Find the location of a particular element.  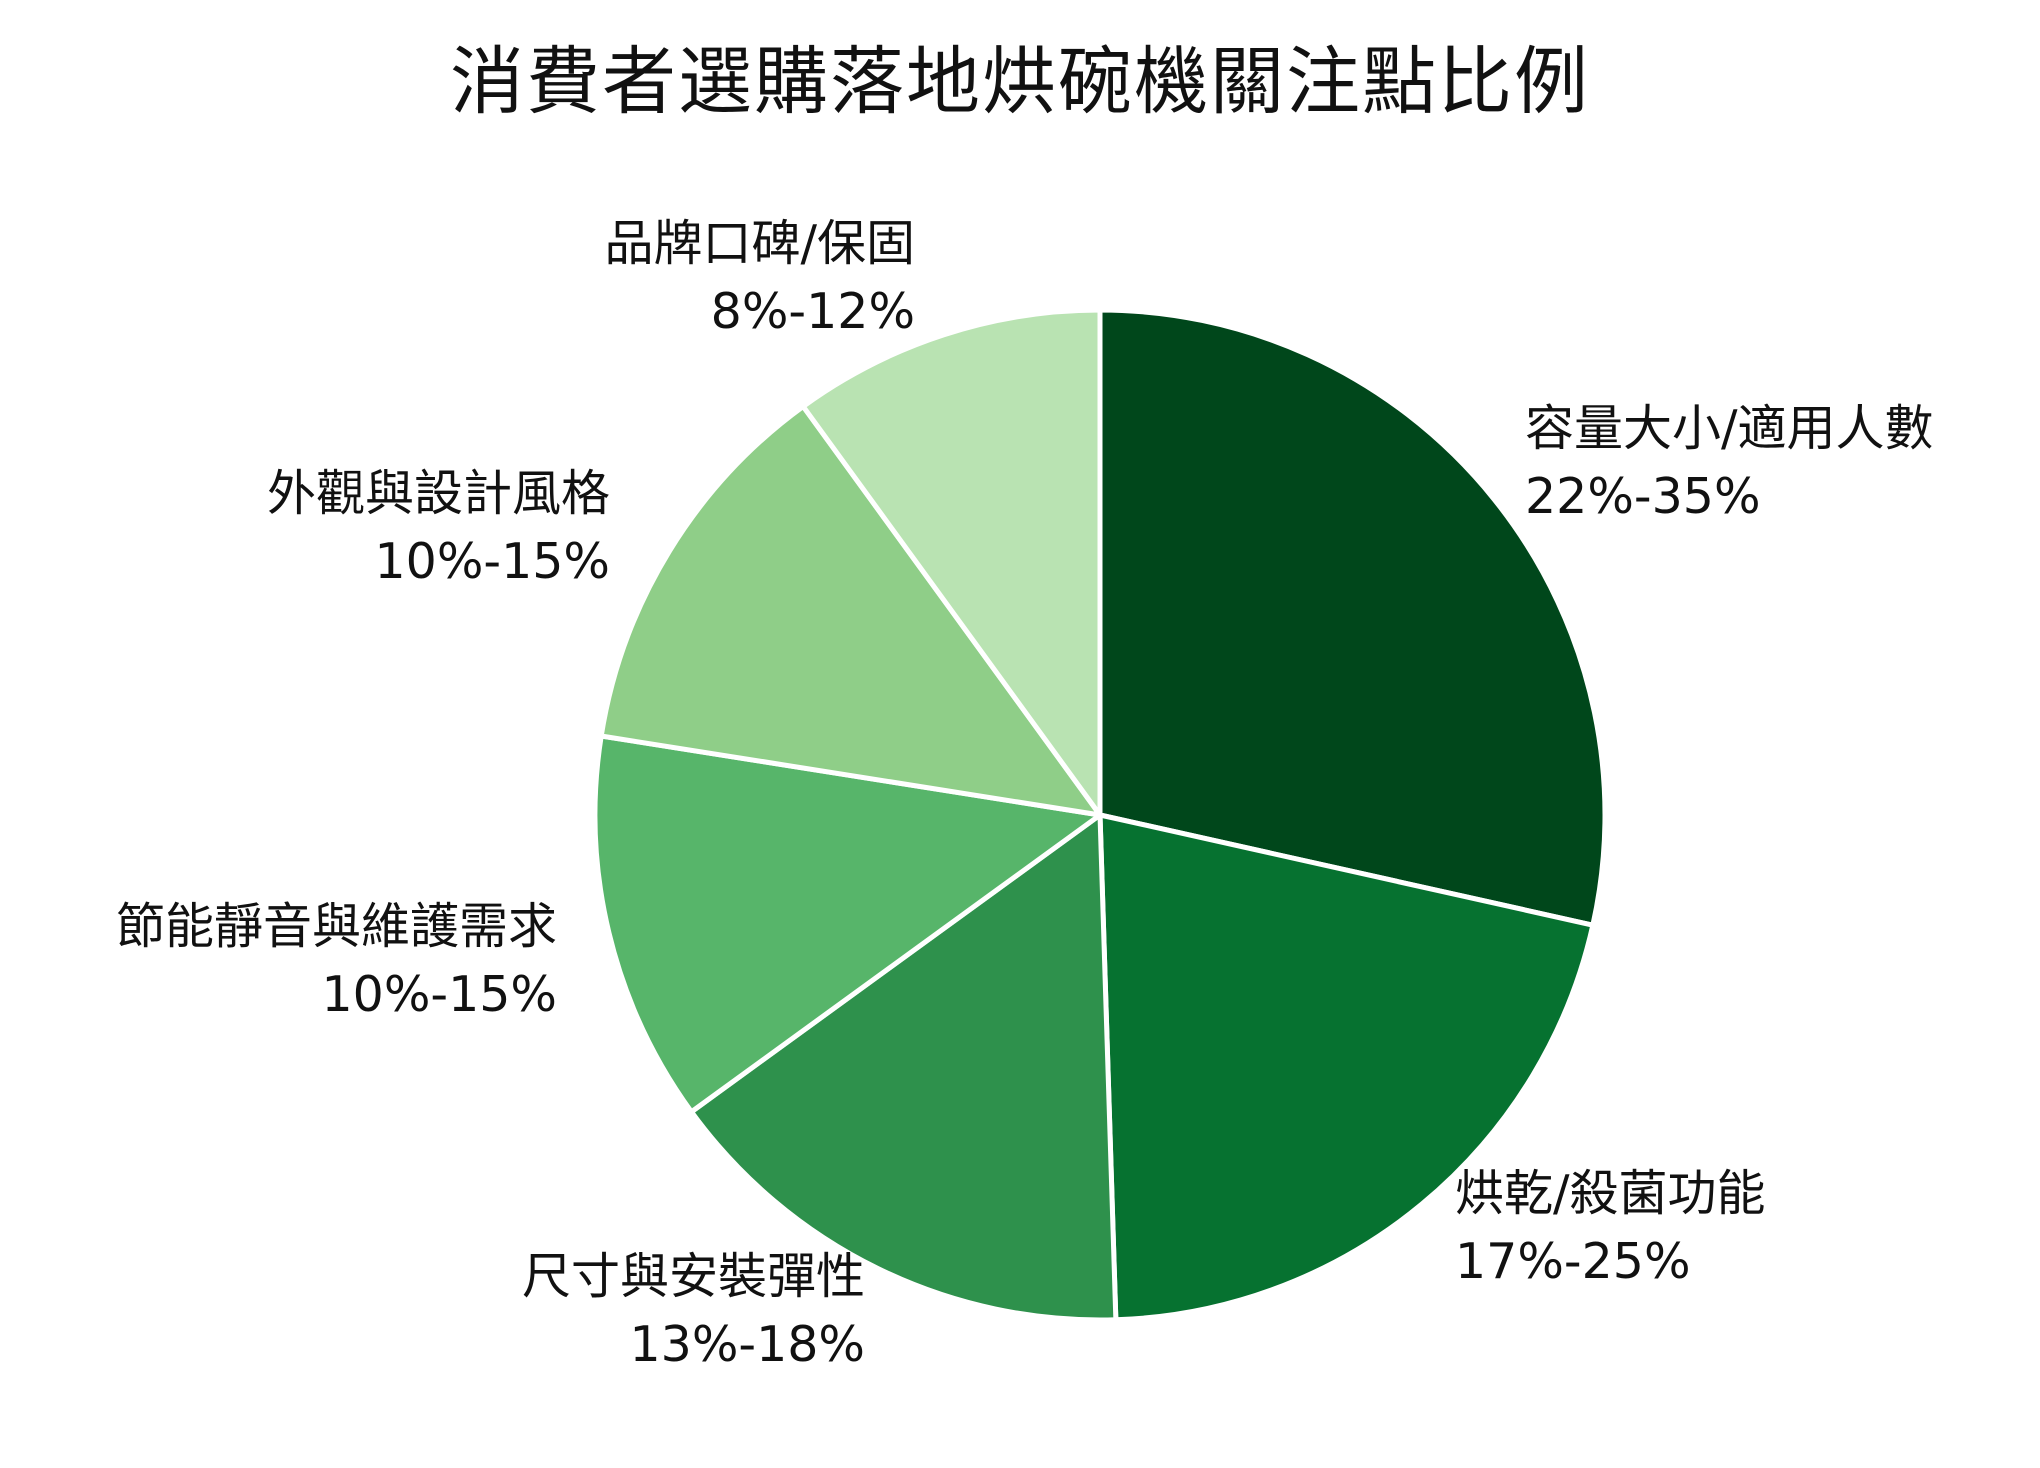

slice-label-energy: 節能靜音與維護需求 10%-15% is located at coordinates (336, 961).